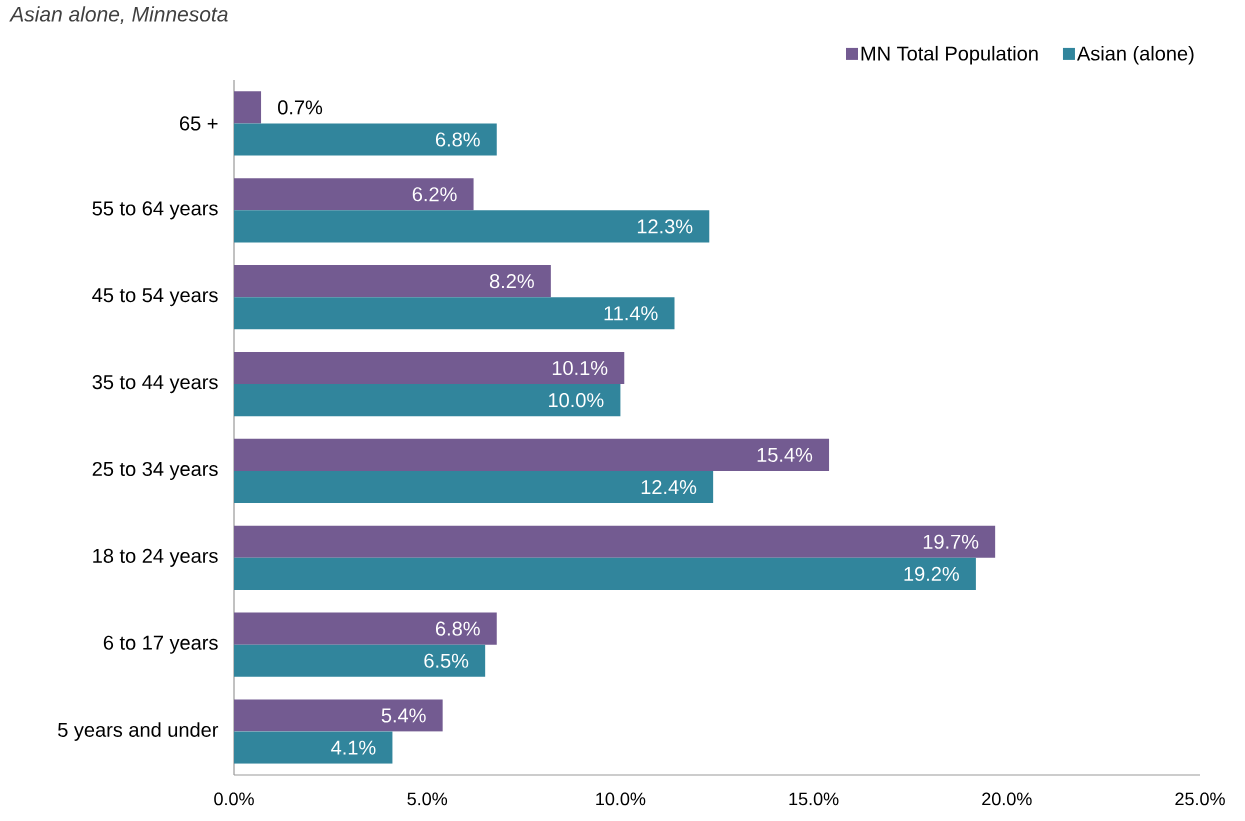 This screenshot has height=821, width=1245. Describe the element at coordinates (1135, 55) in the screenshot. I see `legend-label: Asian (alone)` at that location.